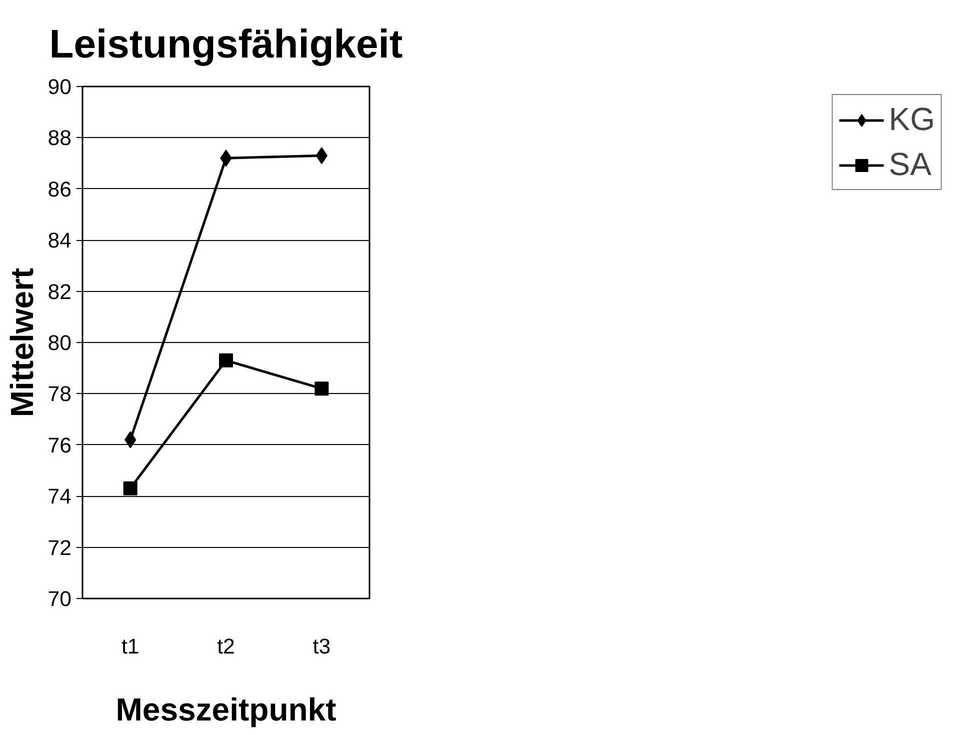  Describe the element at coordinates (60, 138) in the screenshot. I see `y-tick-label: 88` at that location.